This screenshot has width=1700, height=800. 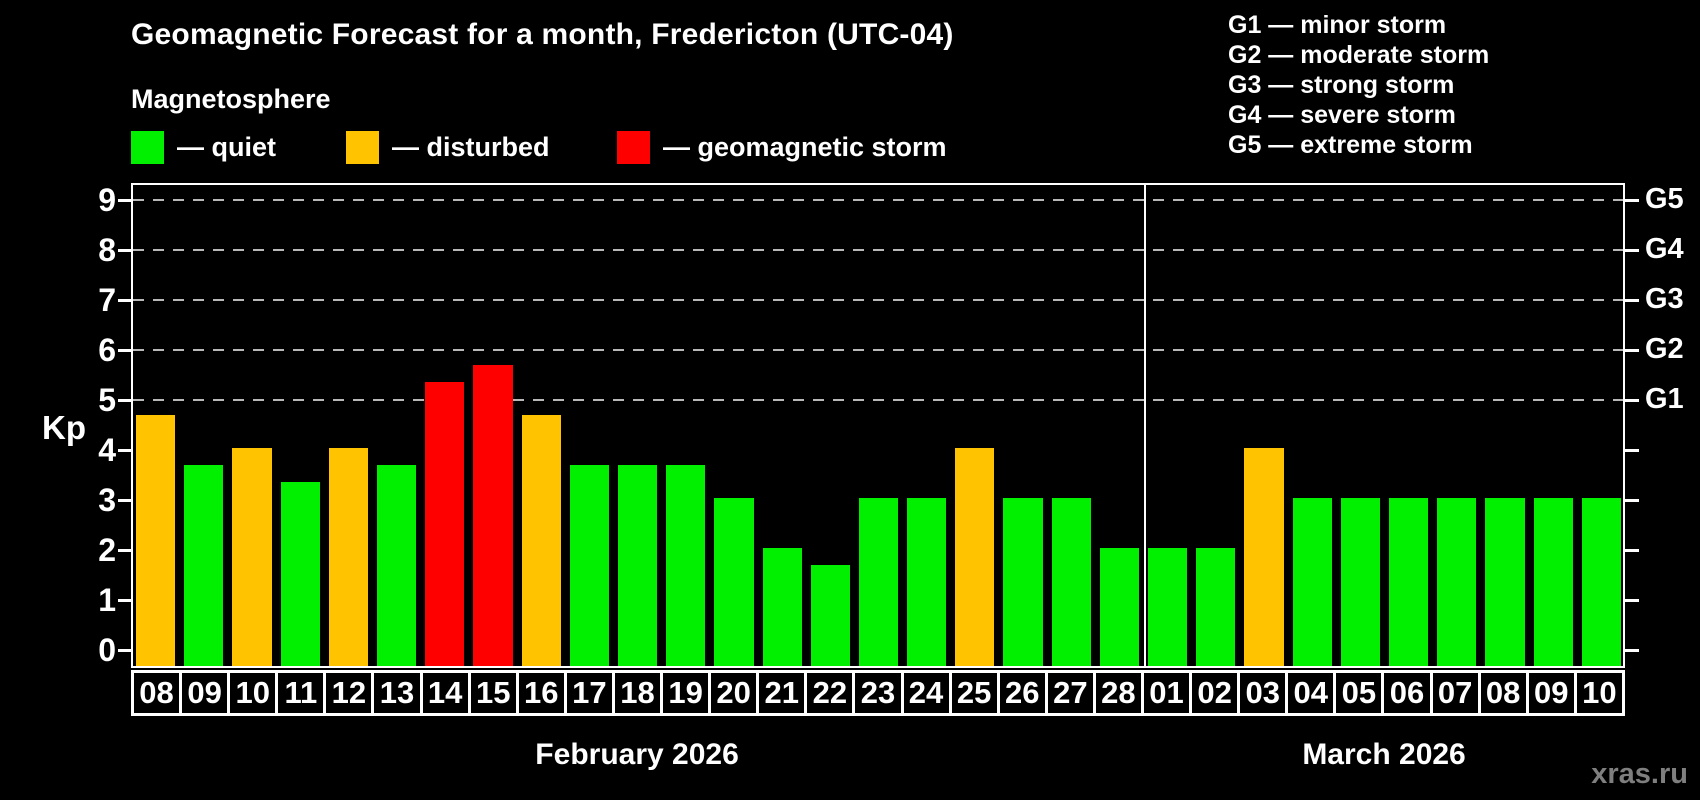 I want to click on day-label-cell: 03, so click(x=1264, y=693).